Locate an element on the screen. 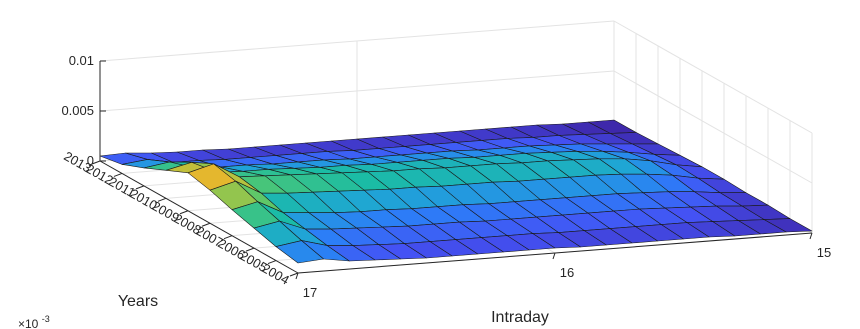 The width and height of the screenshot is (860, 329). z-tick-label: 0 is located at coordinates (90, 160).